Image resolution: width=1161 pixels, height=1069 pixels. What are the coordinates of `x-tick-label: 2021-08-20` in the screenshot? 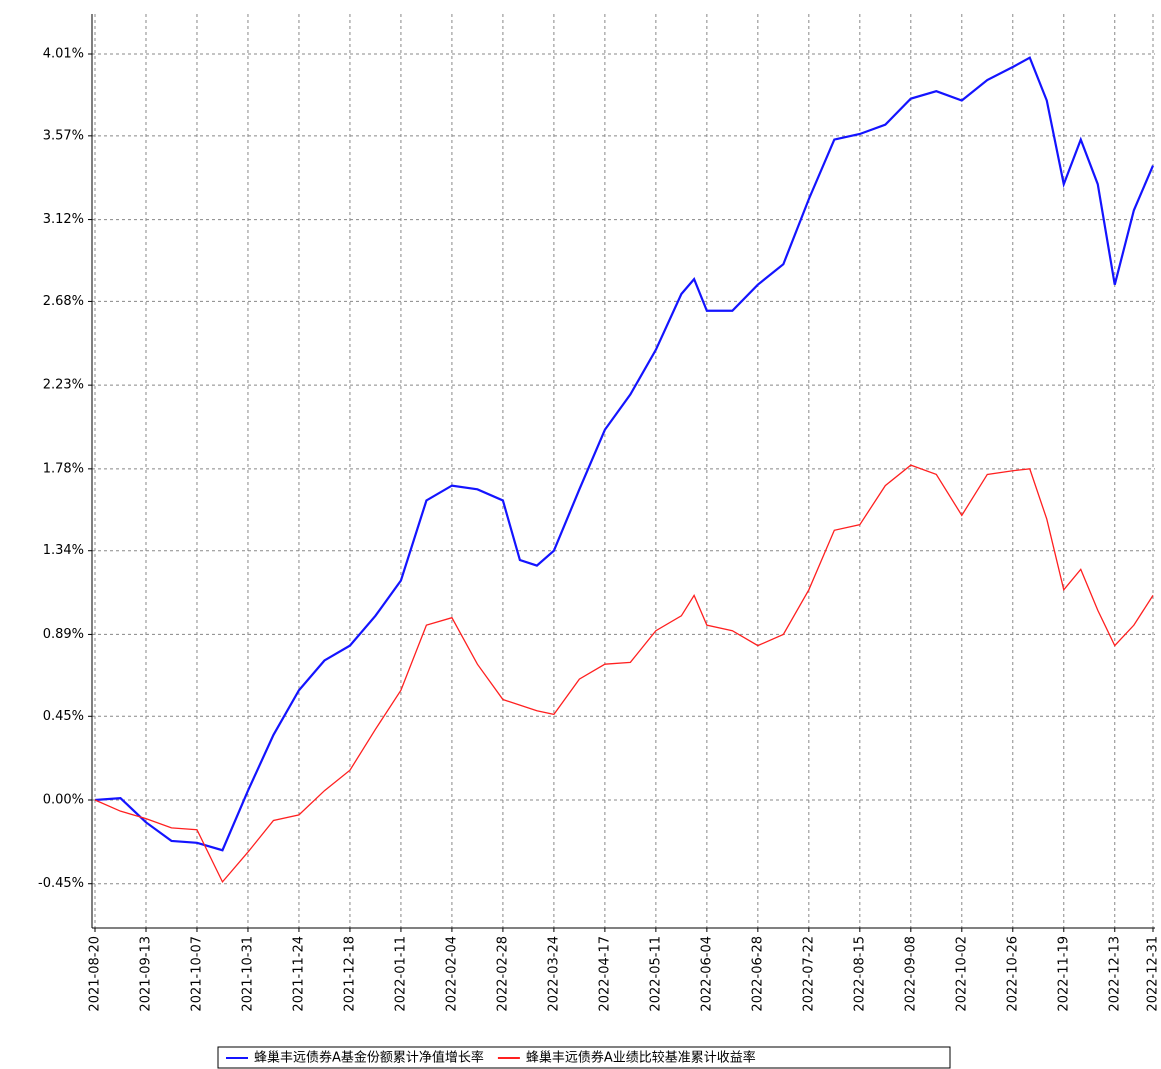 It's located at (95, 974).